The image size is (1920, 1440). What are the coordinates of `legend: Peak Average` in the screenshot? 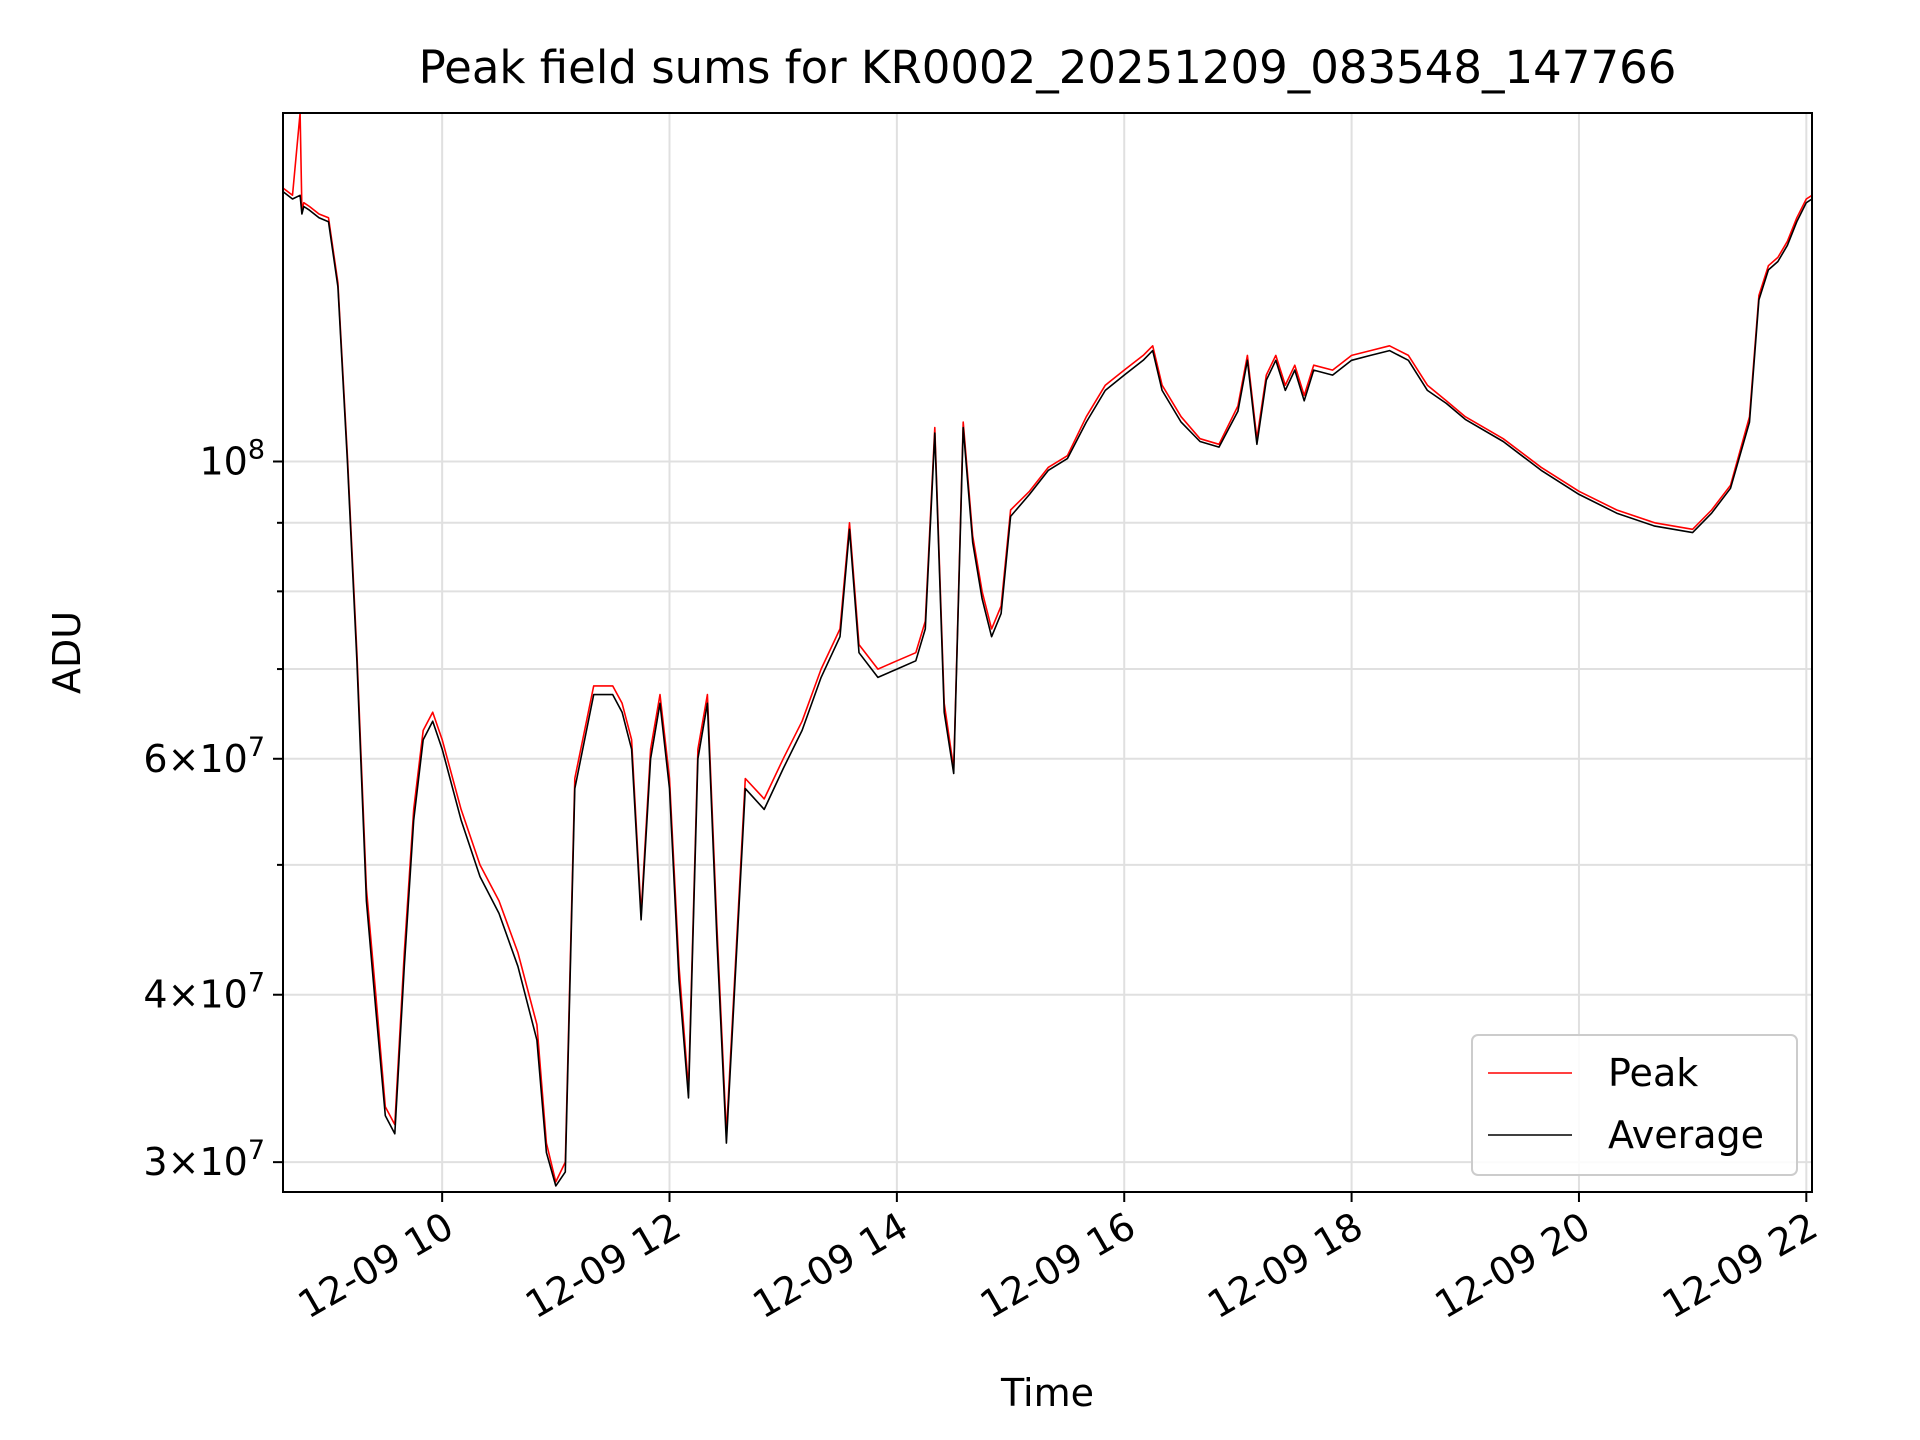 It's located at (1634, 1105).